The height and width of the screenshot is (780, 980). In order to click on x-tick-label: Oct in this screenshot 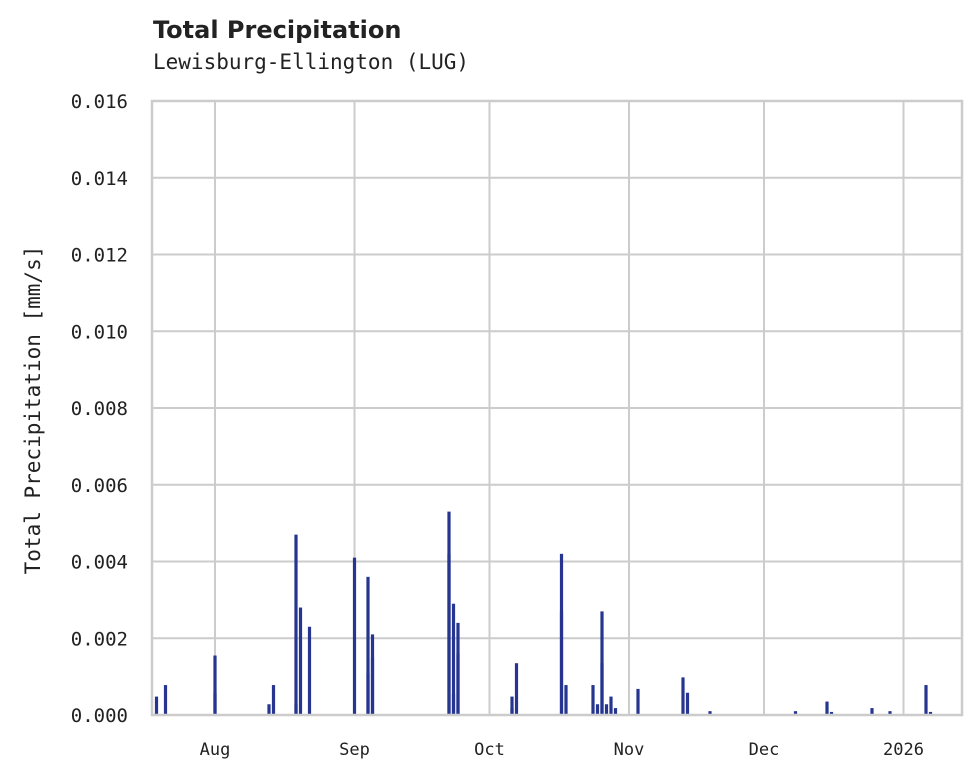, I will do `click(489, 750)`.